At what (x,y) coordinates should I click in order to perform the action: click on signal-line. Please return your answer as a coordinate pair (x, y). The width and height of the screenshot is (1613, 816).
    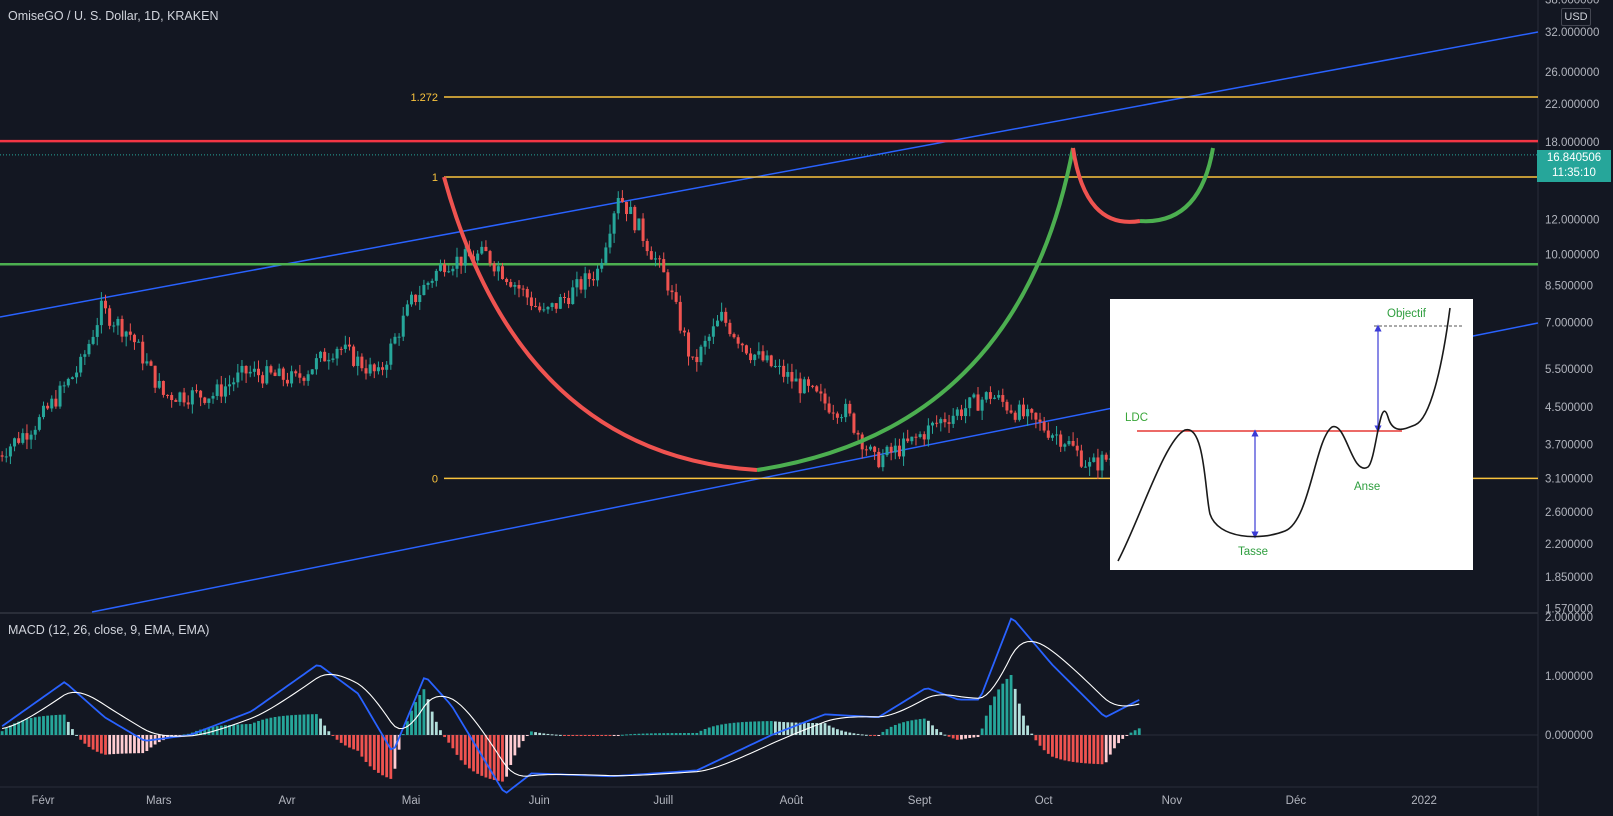
    Looking at the image, I should click on (571, 708).